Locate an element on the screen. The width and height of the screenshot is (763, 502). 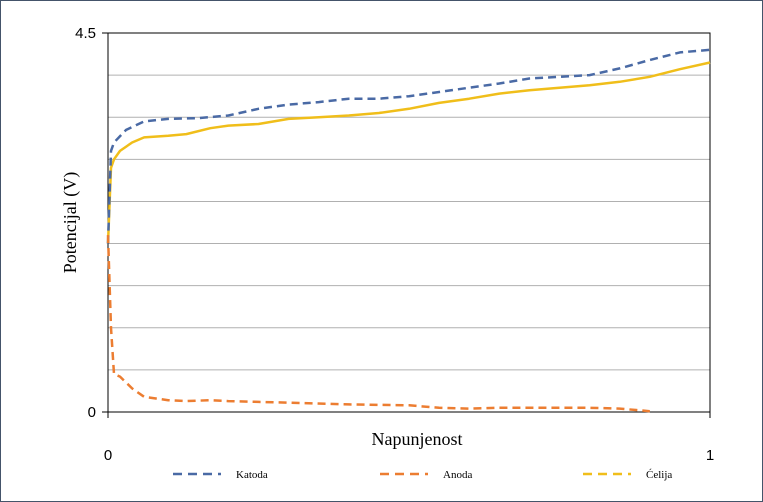
x-tick-label-min: 0 is located at coordinates (108, 455).